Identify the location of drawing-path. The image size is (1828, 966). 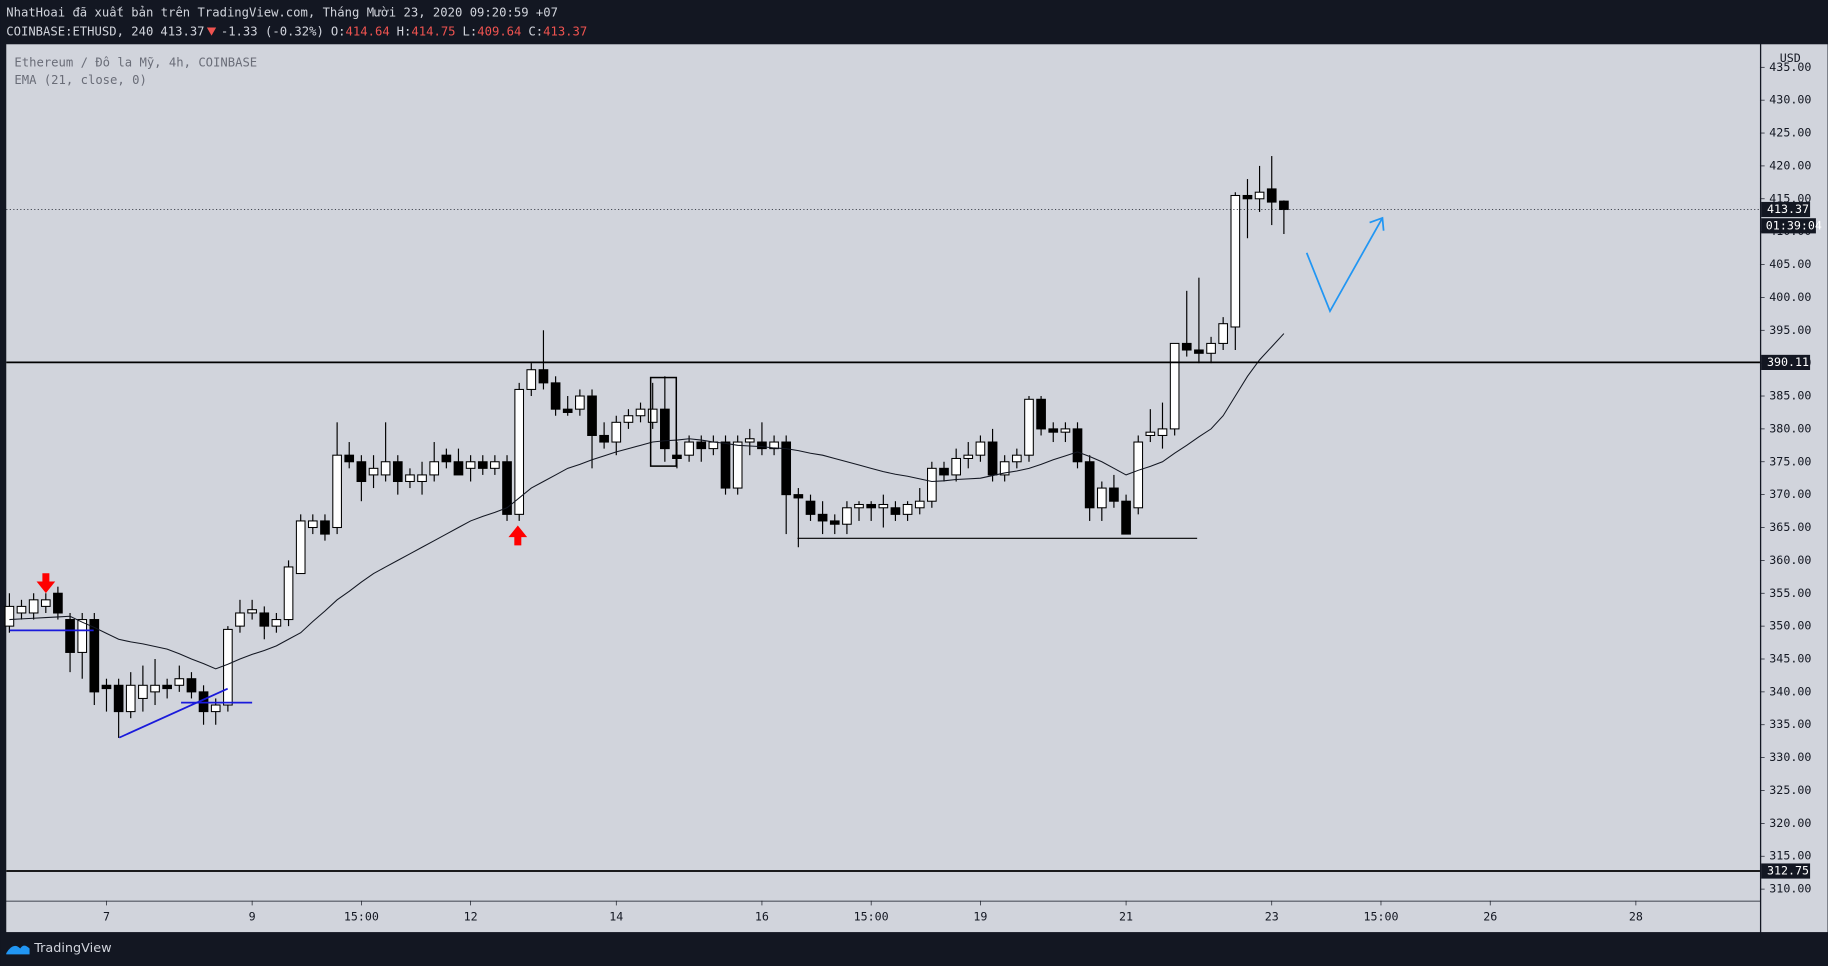
(1344, 265).